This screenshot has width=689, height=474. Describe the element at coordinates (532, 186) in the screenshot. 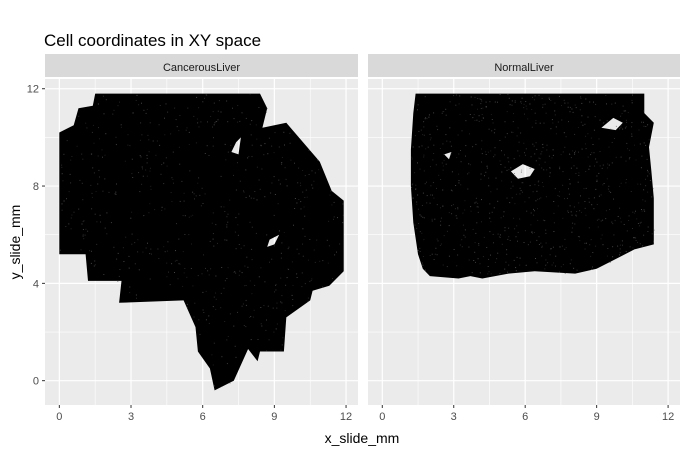

I see `cell-point-cloud` at that location.